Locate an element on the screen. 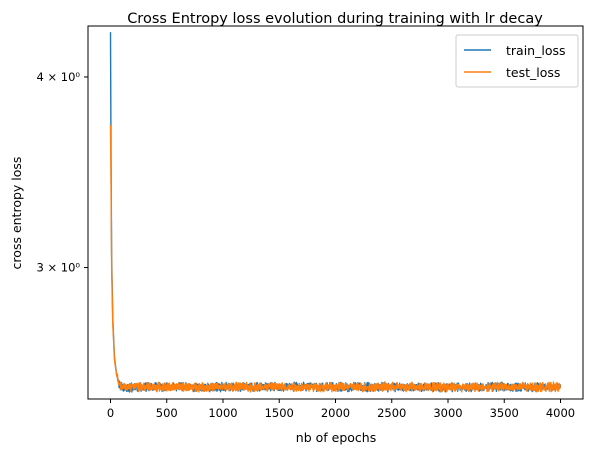  legend-label-test-loss: test_loss is located at coordinates (533, 72).